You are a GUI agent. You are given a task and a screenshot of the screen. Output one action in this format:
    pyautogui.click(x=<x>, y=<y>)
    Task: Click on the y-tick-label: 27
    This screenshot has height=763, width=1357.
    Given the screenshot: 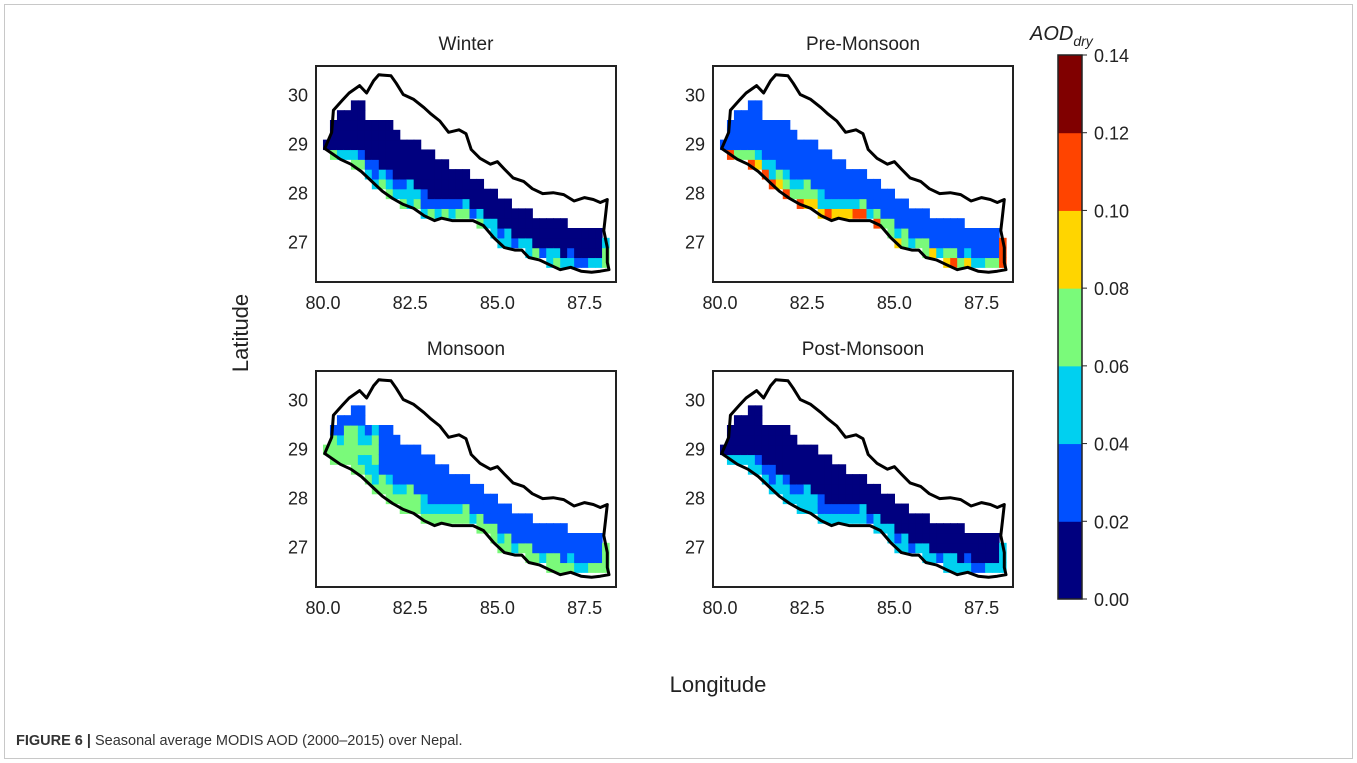 What is the action you would take?
    pyautogui.click(x=695, y=243)
    